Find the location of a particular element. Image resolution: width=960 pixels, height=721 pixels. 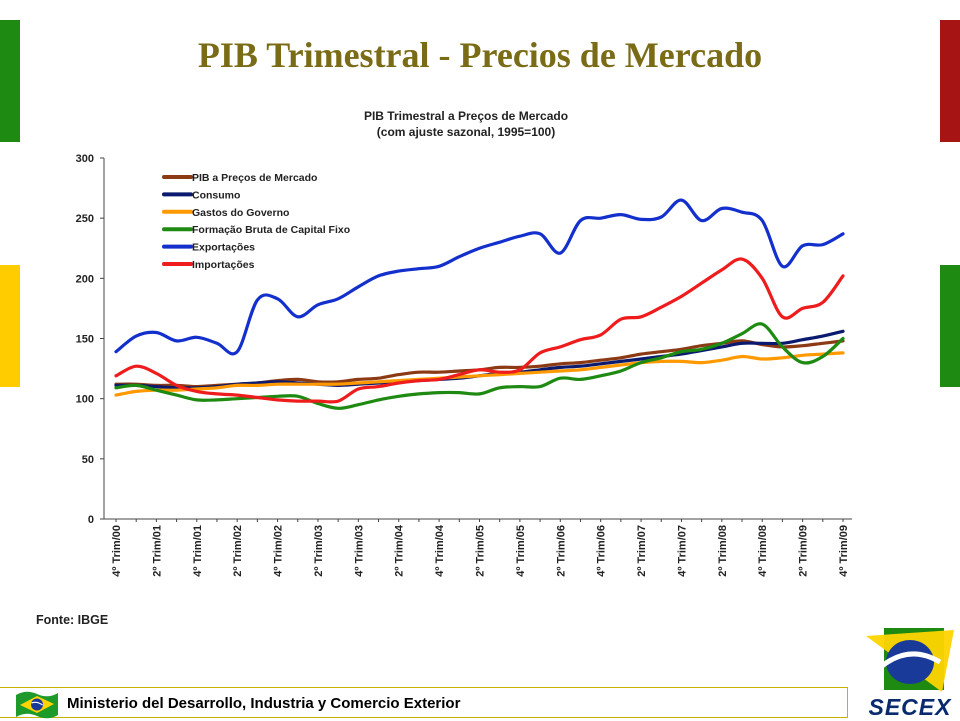

secex-logo: SECEX is located at coordinates (910, 671).